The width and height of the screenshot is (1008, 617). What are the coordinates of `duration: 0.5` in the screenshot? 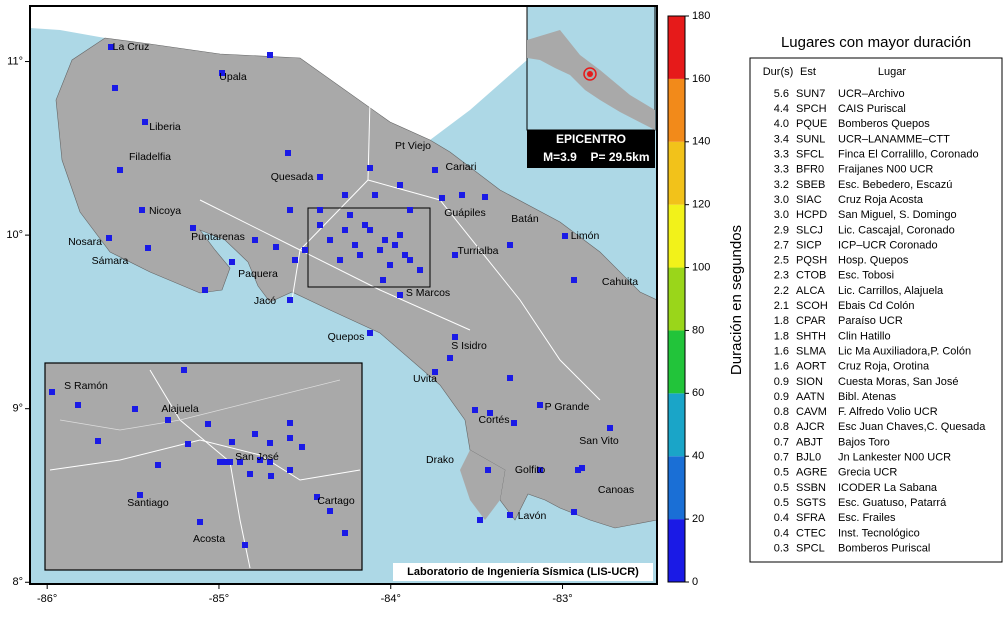 It's located at (781, 473).